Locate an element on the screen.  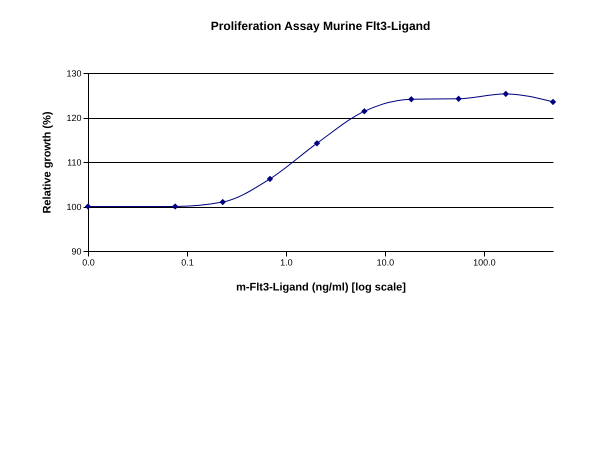
y-tick-label: 100 is located at coordinates (74, 207).